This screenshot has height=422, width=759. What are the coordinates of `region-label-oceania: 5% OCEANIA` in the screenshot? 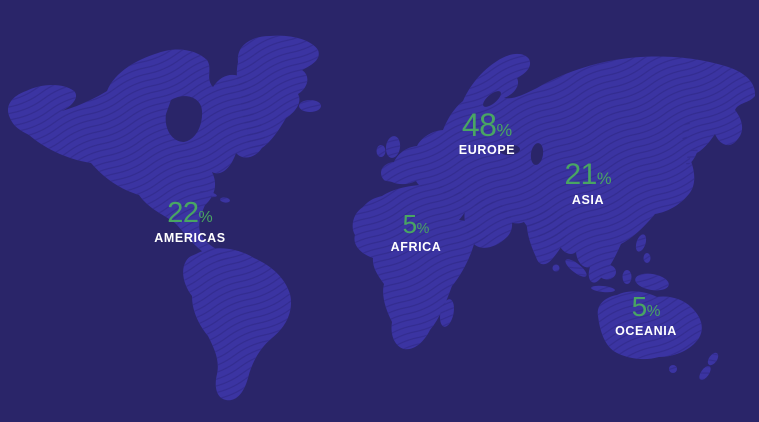 It's located at (646, 314).